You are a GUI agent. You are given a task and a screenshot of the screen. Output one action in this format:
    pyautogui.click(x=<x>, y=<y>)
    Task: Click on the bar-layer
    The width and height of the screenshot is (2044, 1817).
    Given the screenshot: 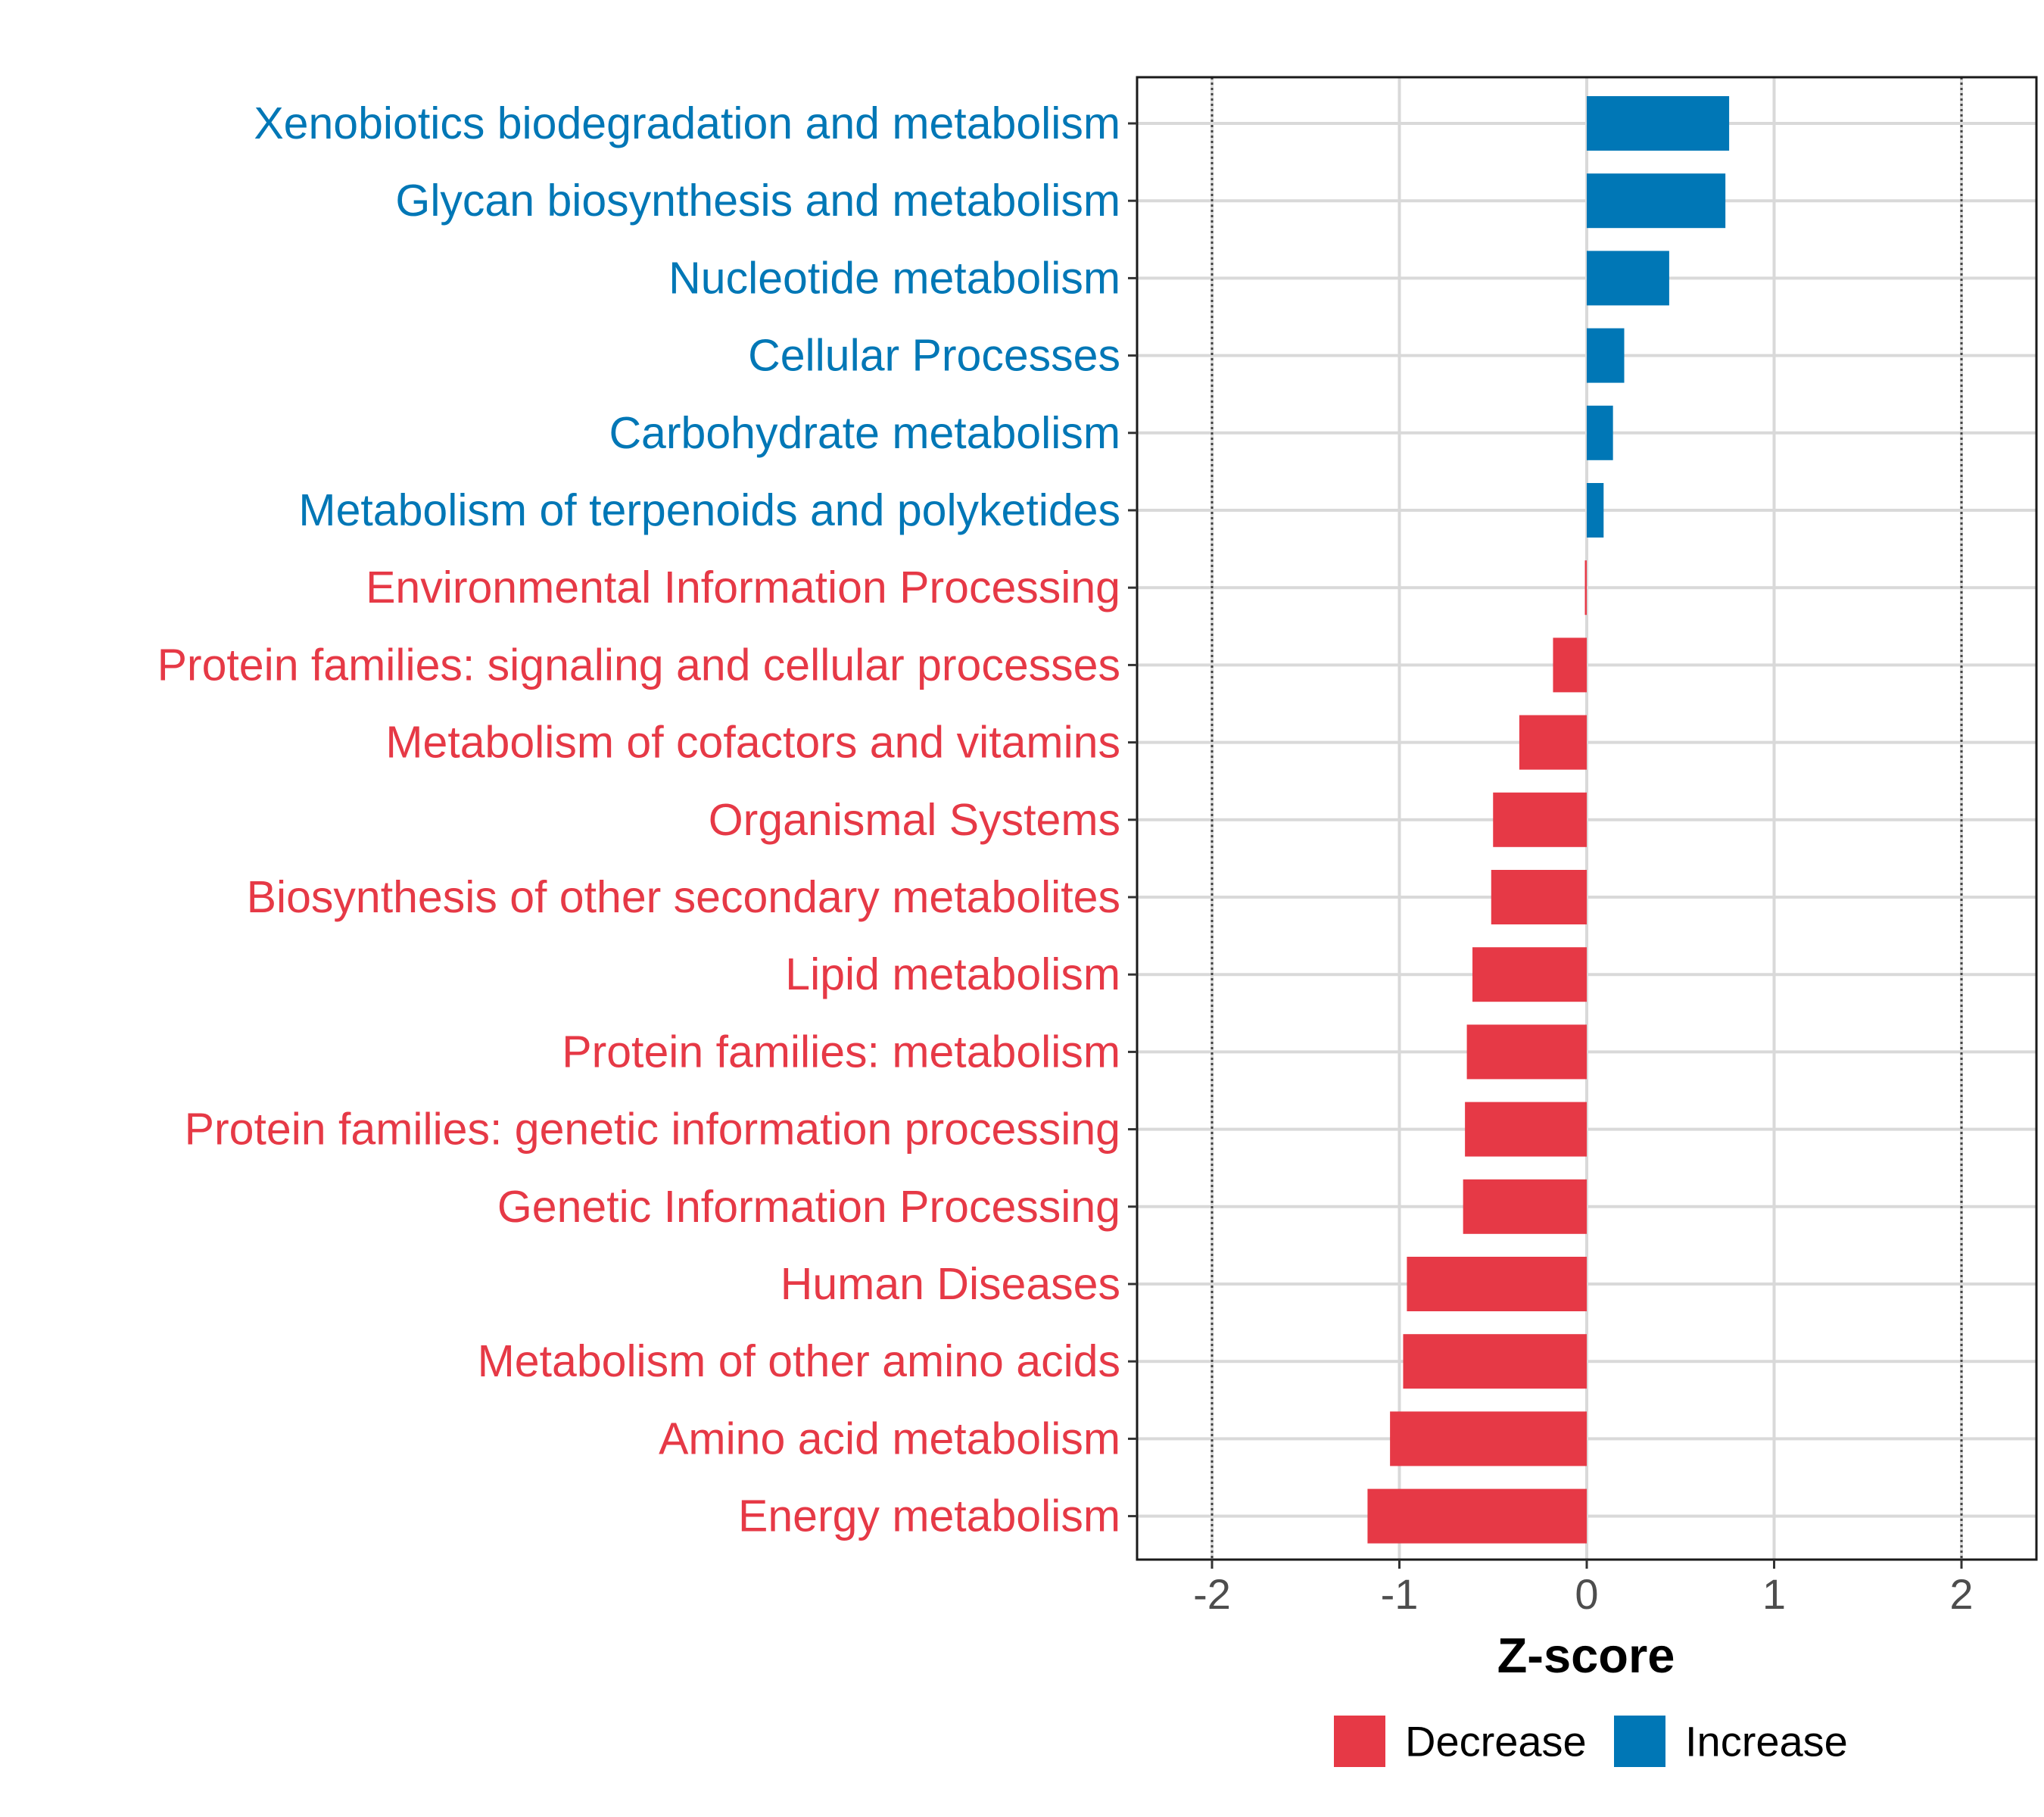 What is the action you would take?
    pyautogui.click(x=1548, y=820)
    